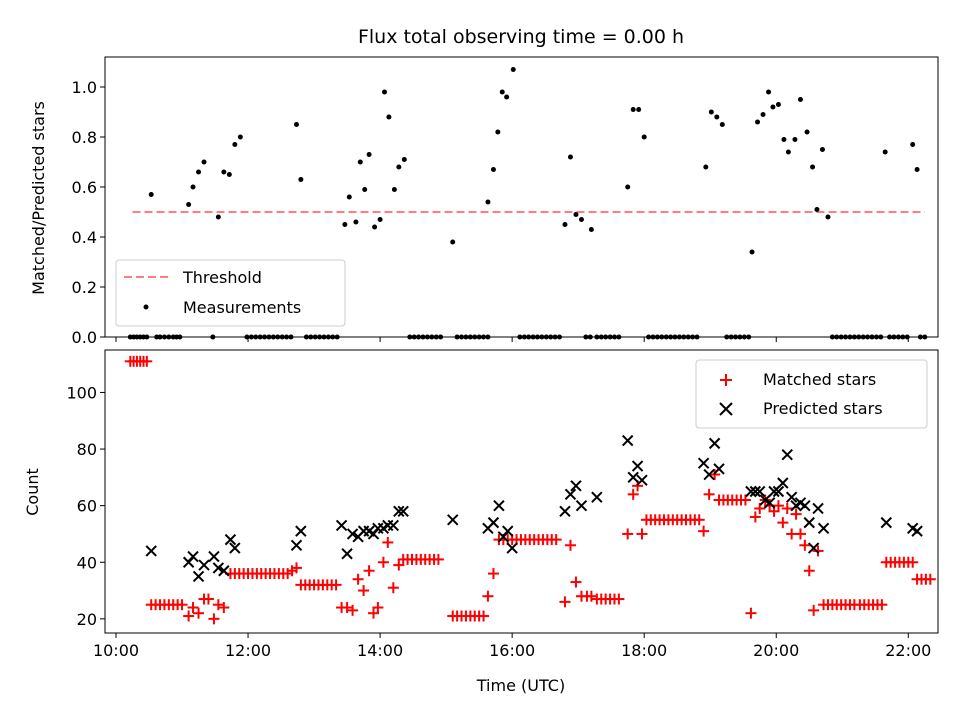 The height and width of the screenshot is (720, 960). I want to click on x-tick-label: 20:00, so click(776, 650).